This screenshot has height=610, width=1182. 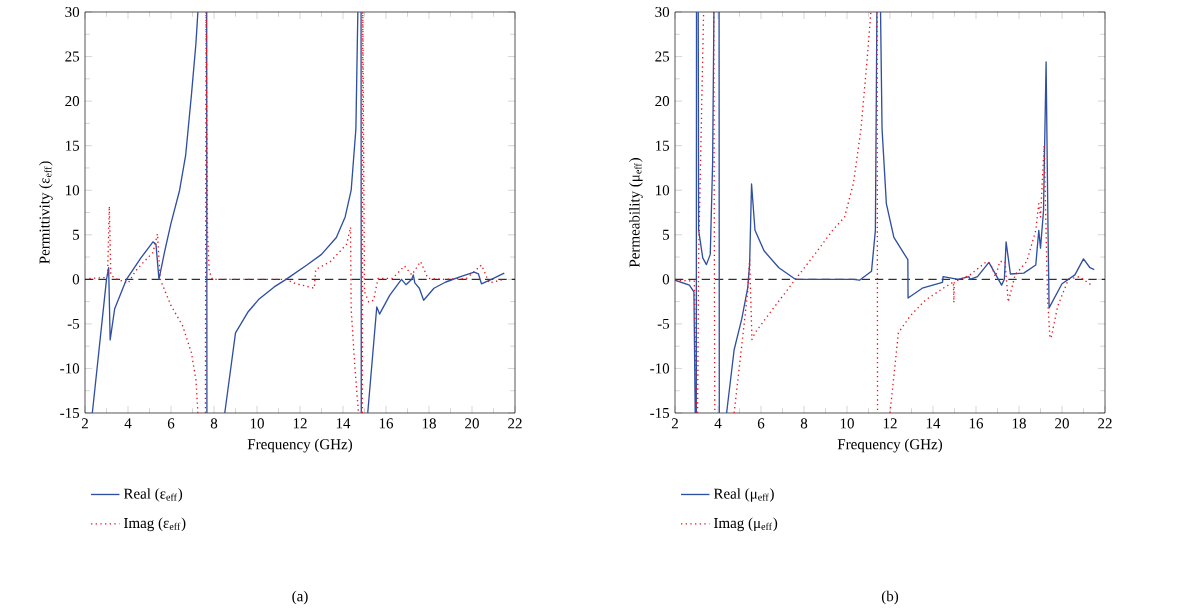 I want to click on legend-label: Imag (ε$_{eff}$), so click(x=155, y=524).